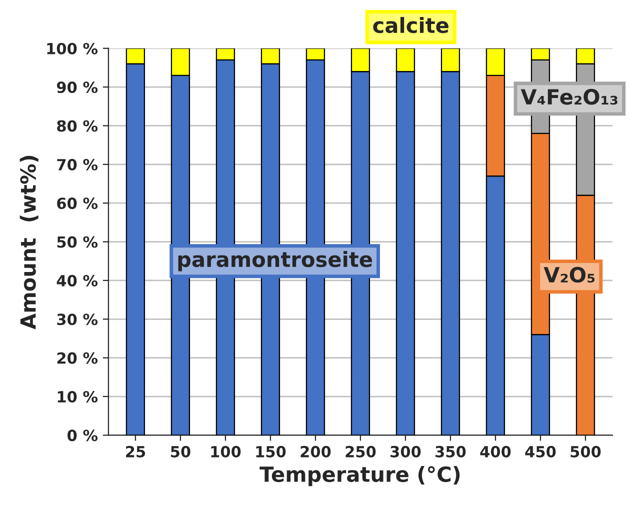 This screenshot has height=509, width=638. I want to click on x-tick-label: 50, so click(180, 452).